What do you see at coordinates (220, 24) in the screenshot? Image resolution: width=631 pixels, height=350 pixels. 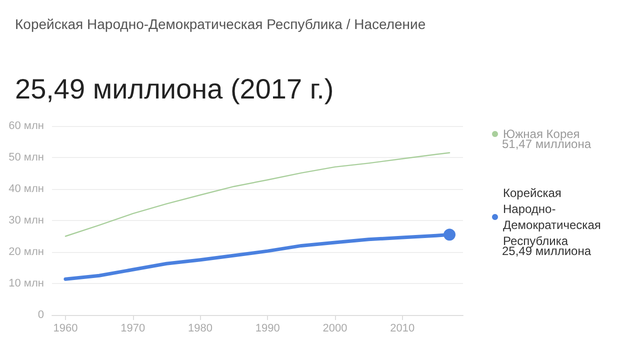 I see `chart-subtitle: Корейская Народно-Демократическая Республика / Население` at bounding box center [220, 24].